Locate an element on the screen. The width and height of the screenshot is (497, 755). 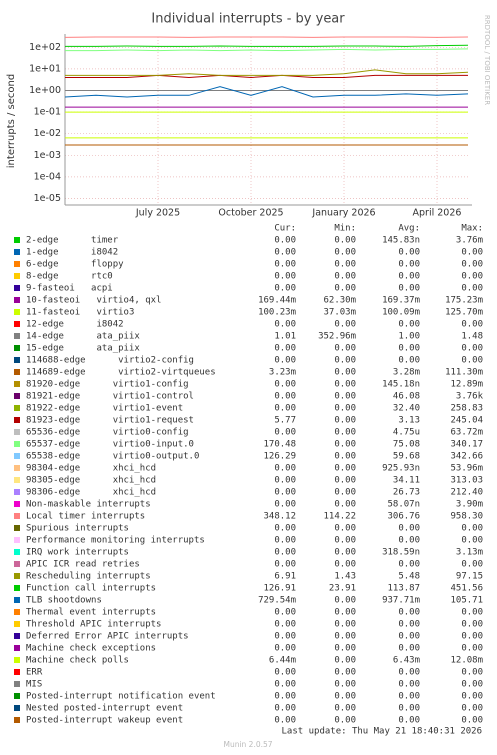
y-tick-label: 1e+02 is located at coordinates (45, 47).